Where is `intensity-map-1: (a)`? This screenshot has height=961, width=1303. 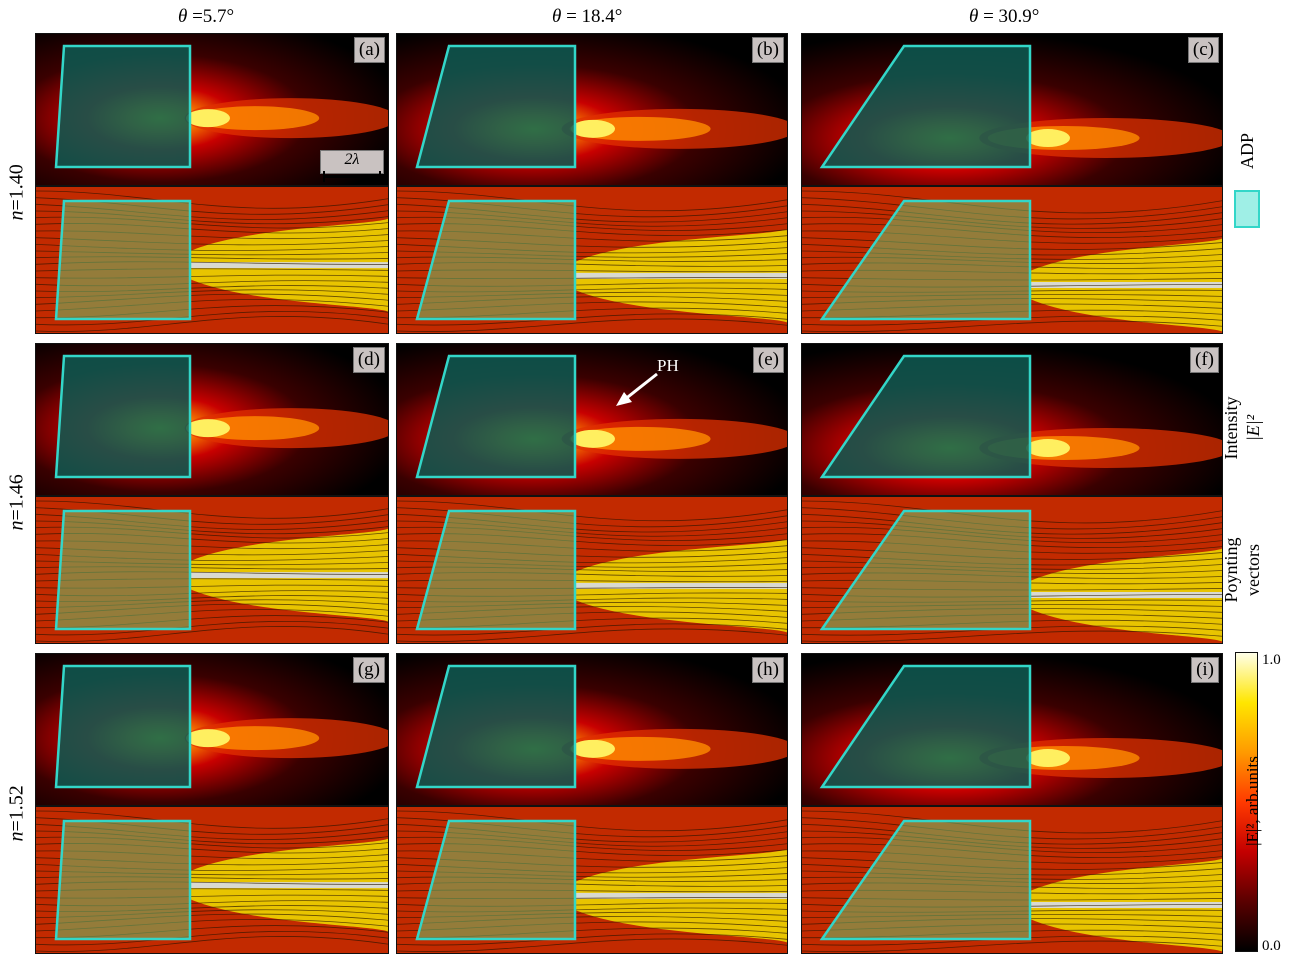 intensity-map-1: (a) is located at coordinates (212, 109).